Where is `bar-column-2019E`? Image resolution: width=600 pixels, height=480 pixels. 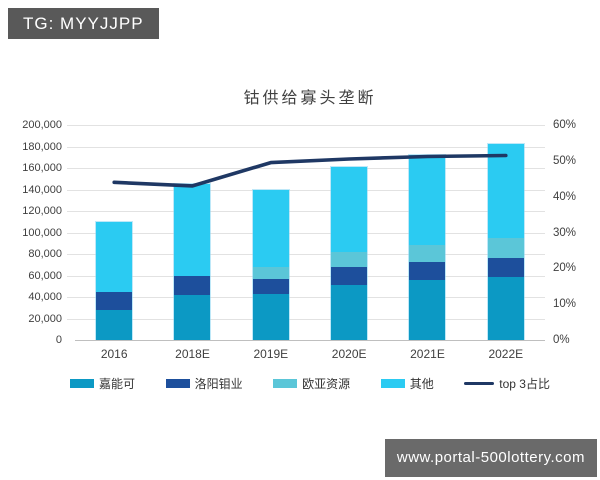
bar-column-2019E is located at coordinates (271, 232).